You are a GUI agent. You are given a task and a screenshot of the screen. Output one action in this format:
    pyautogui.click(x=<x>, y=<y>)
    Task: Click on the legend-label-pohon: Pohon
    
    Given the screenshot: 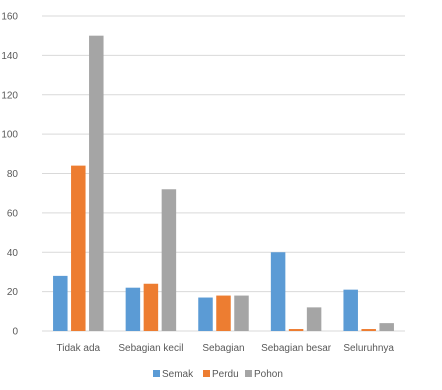 What is the action you would take?
    pyautogui.click(x=268, y=374)
    